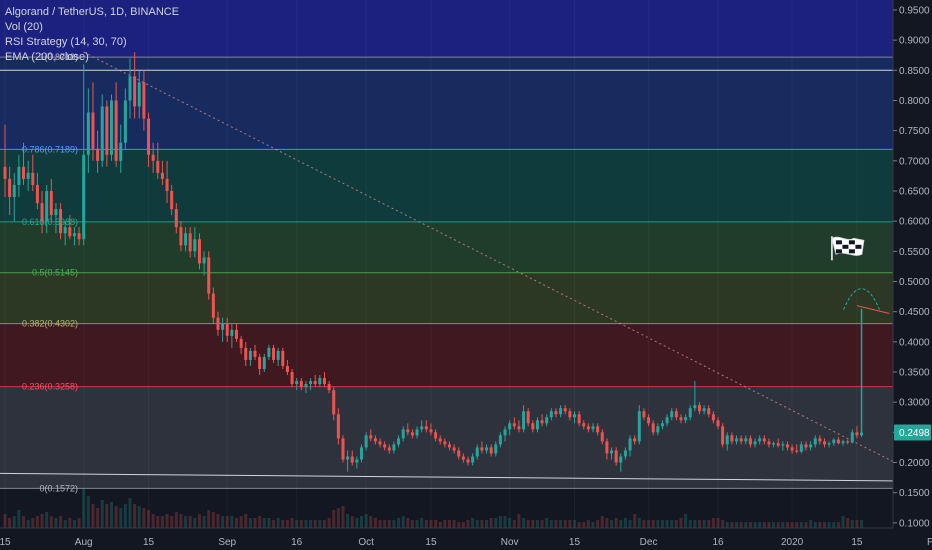  What do you see at coordinates (92, 12) in the screenshot?
I see `legend-symbol: Algorand / TetherUS, 1D, BINANCE` at bounding box center [92, 12].